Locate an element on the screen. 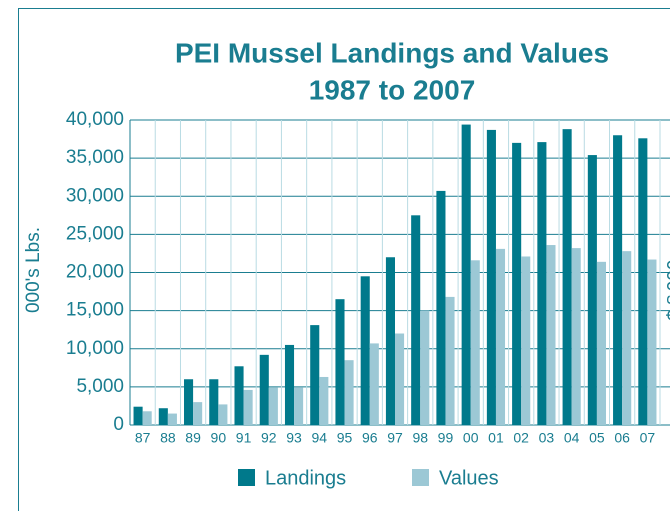 Image resolution: width=670 pixels, height=511 pixels. x-tick-label: 96 is located at coordinates (370, 438).